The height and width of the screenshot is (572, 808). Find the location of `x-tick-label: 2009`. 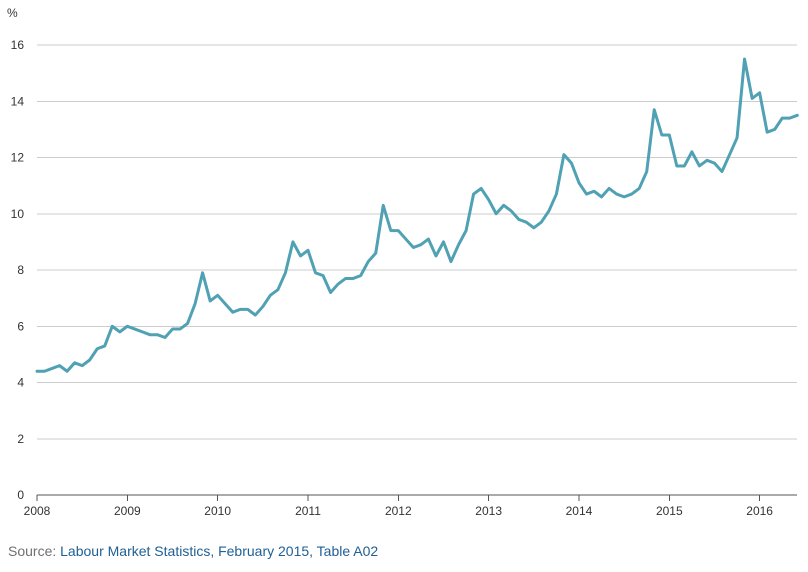

x-tick-label: 2009 is located at coordinates (127, 511).